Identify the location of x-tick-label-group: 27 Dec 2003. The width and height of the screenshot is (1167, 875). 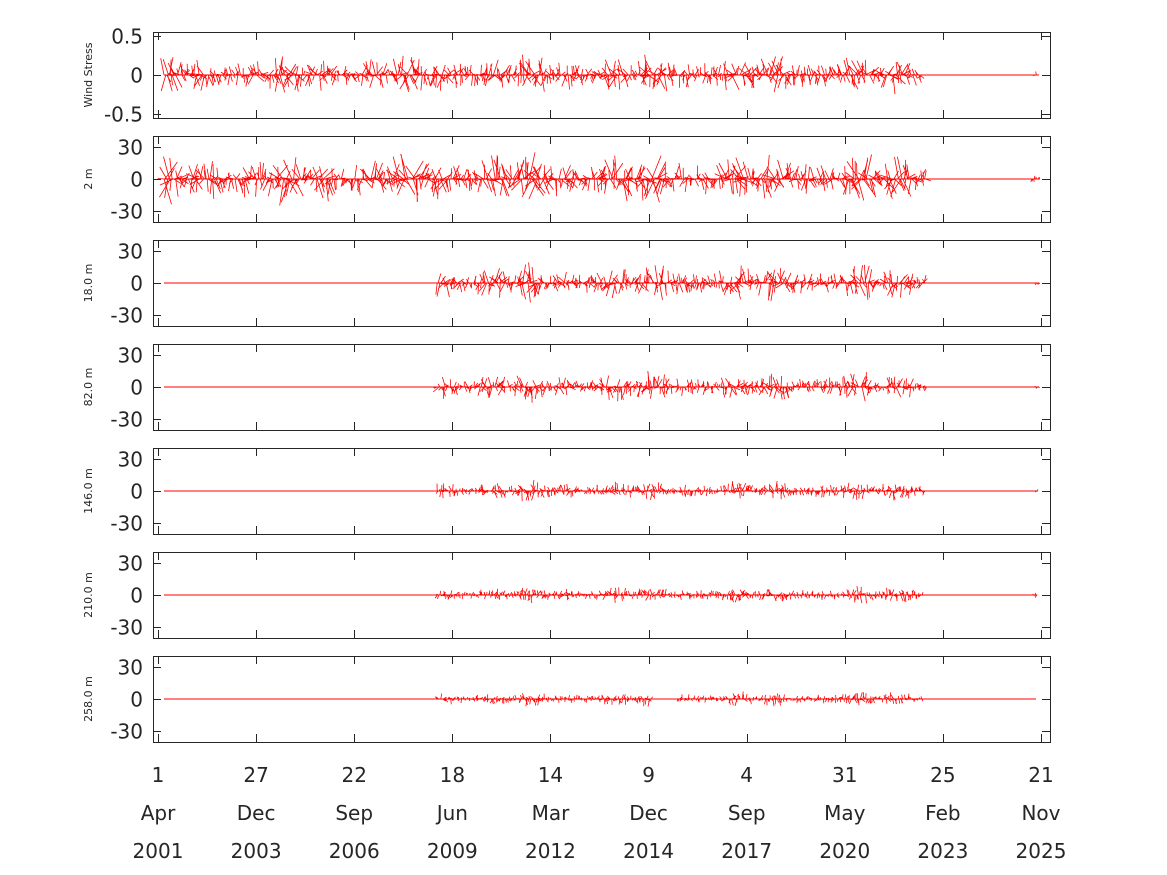
(256, 813).